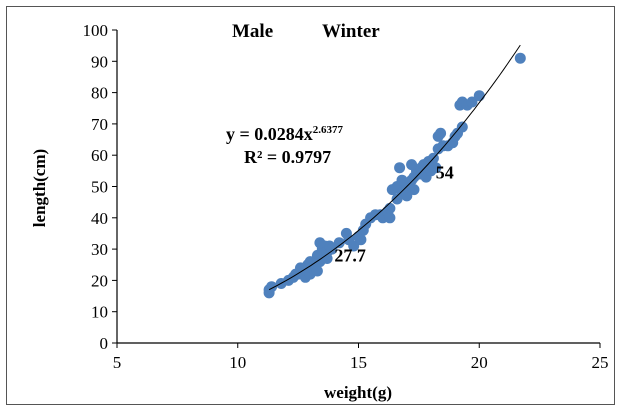  I want to click on y-axis: 0 10 20 30 40 50 60 70 80 90 100, so click(100, 187).